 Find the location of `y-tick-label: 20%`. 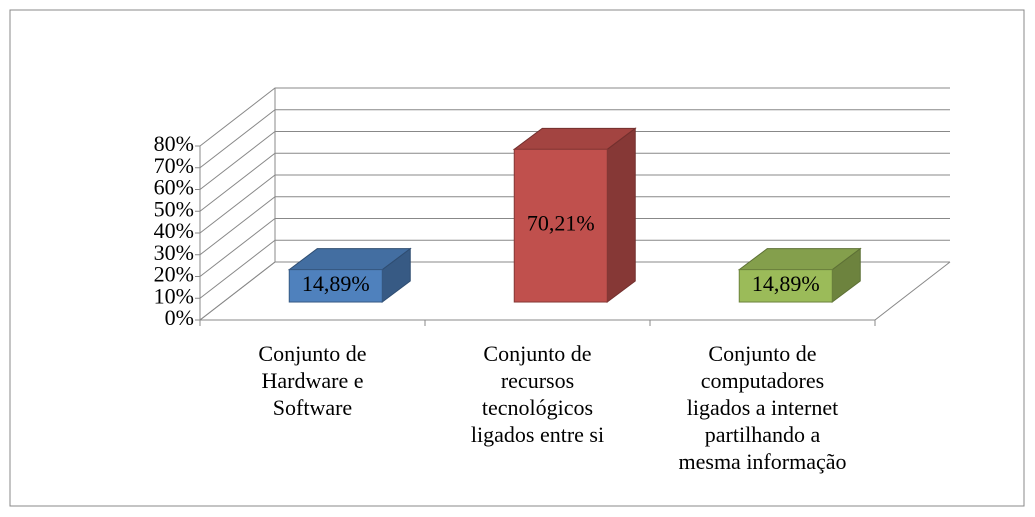

y-tick-label: 20% is located at coordinates (174, 274).